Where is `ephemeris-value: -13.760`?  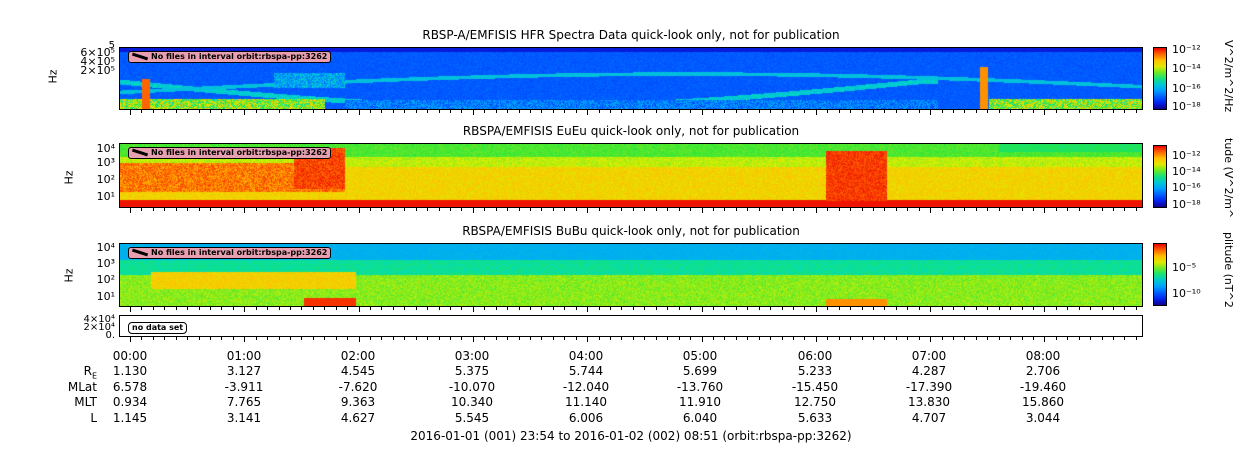 ephemeris-value: -13.760 is located at coordinates (700, 386).